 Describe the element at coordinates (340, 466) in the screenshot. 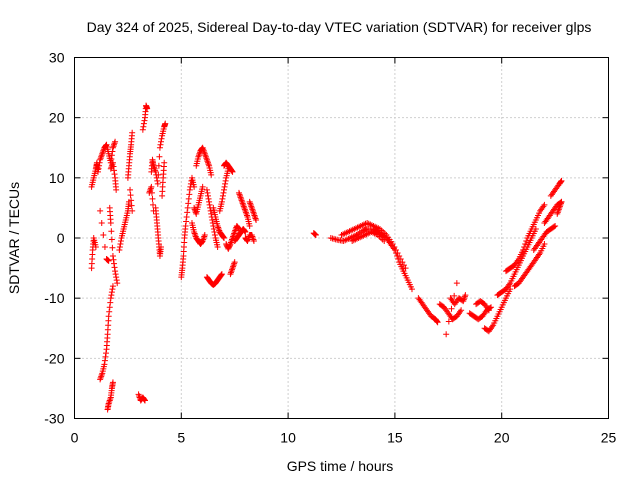

I see `x-axis-label: GPS time / hours` at that location.